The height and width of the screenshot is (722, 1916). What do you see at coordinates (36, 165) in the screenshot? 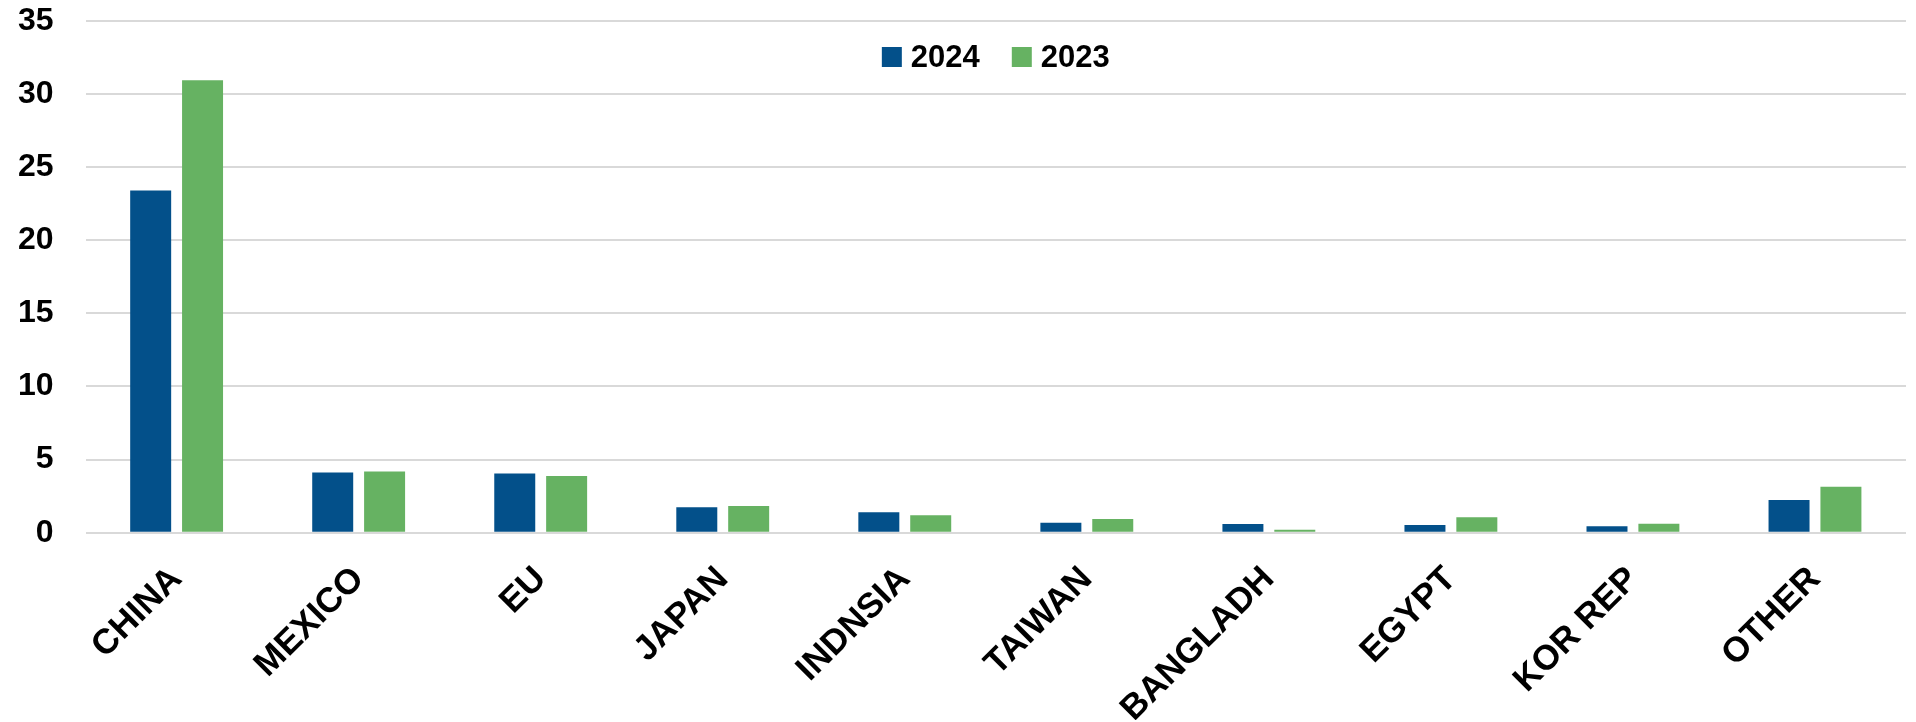
I see `y-tick-label: 25` at bounding box center [36, 165].